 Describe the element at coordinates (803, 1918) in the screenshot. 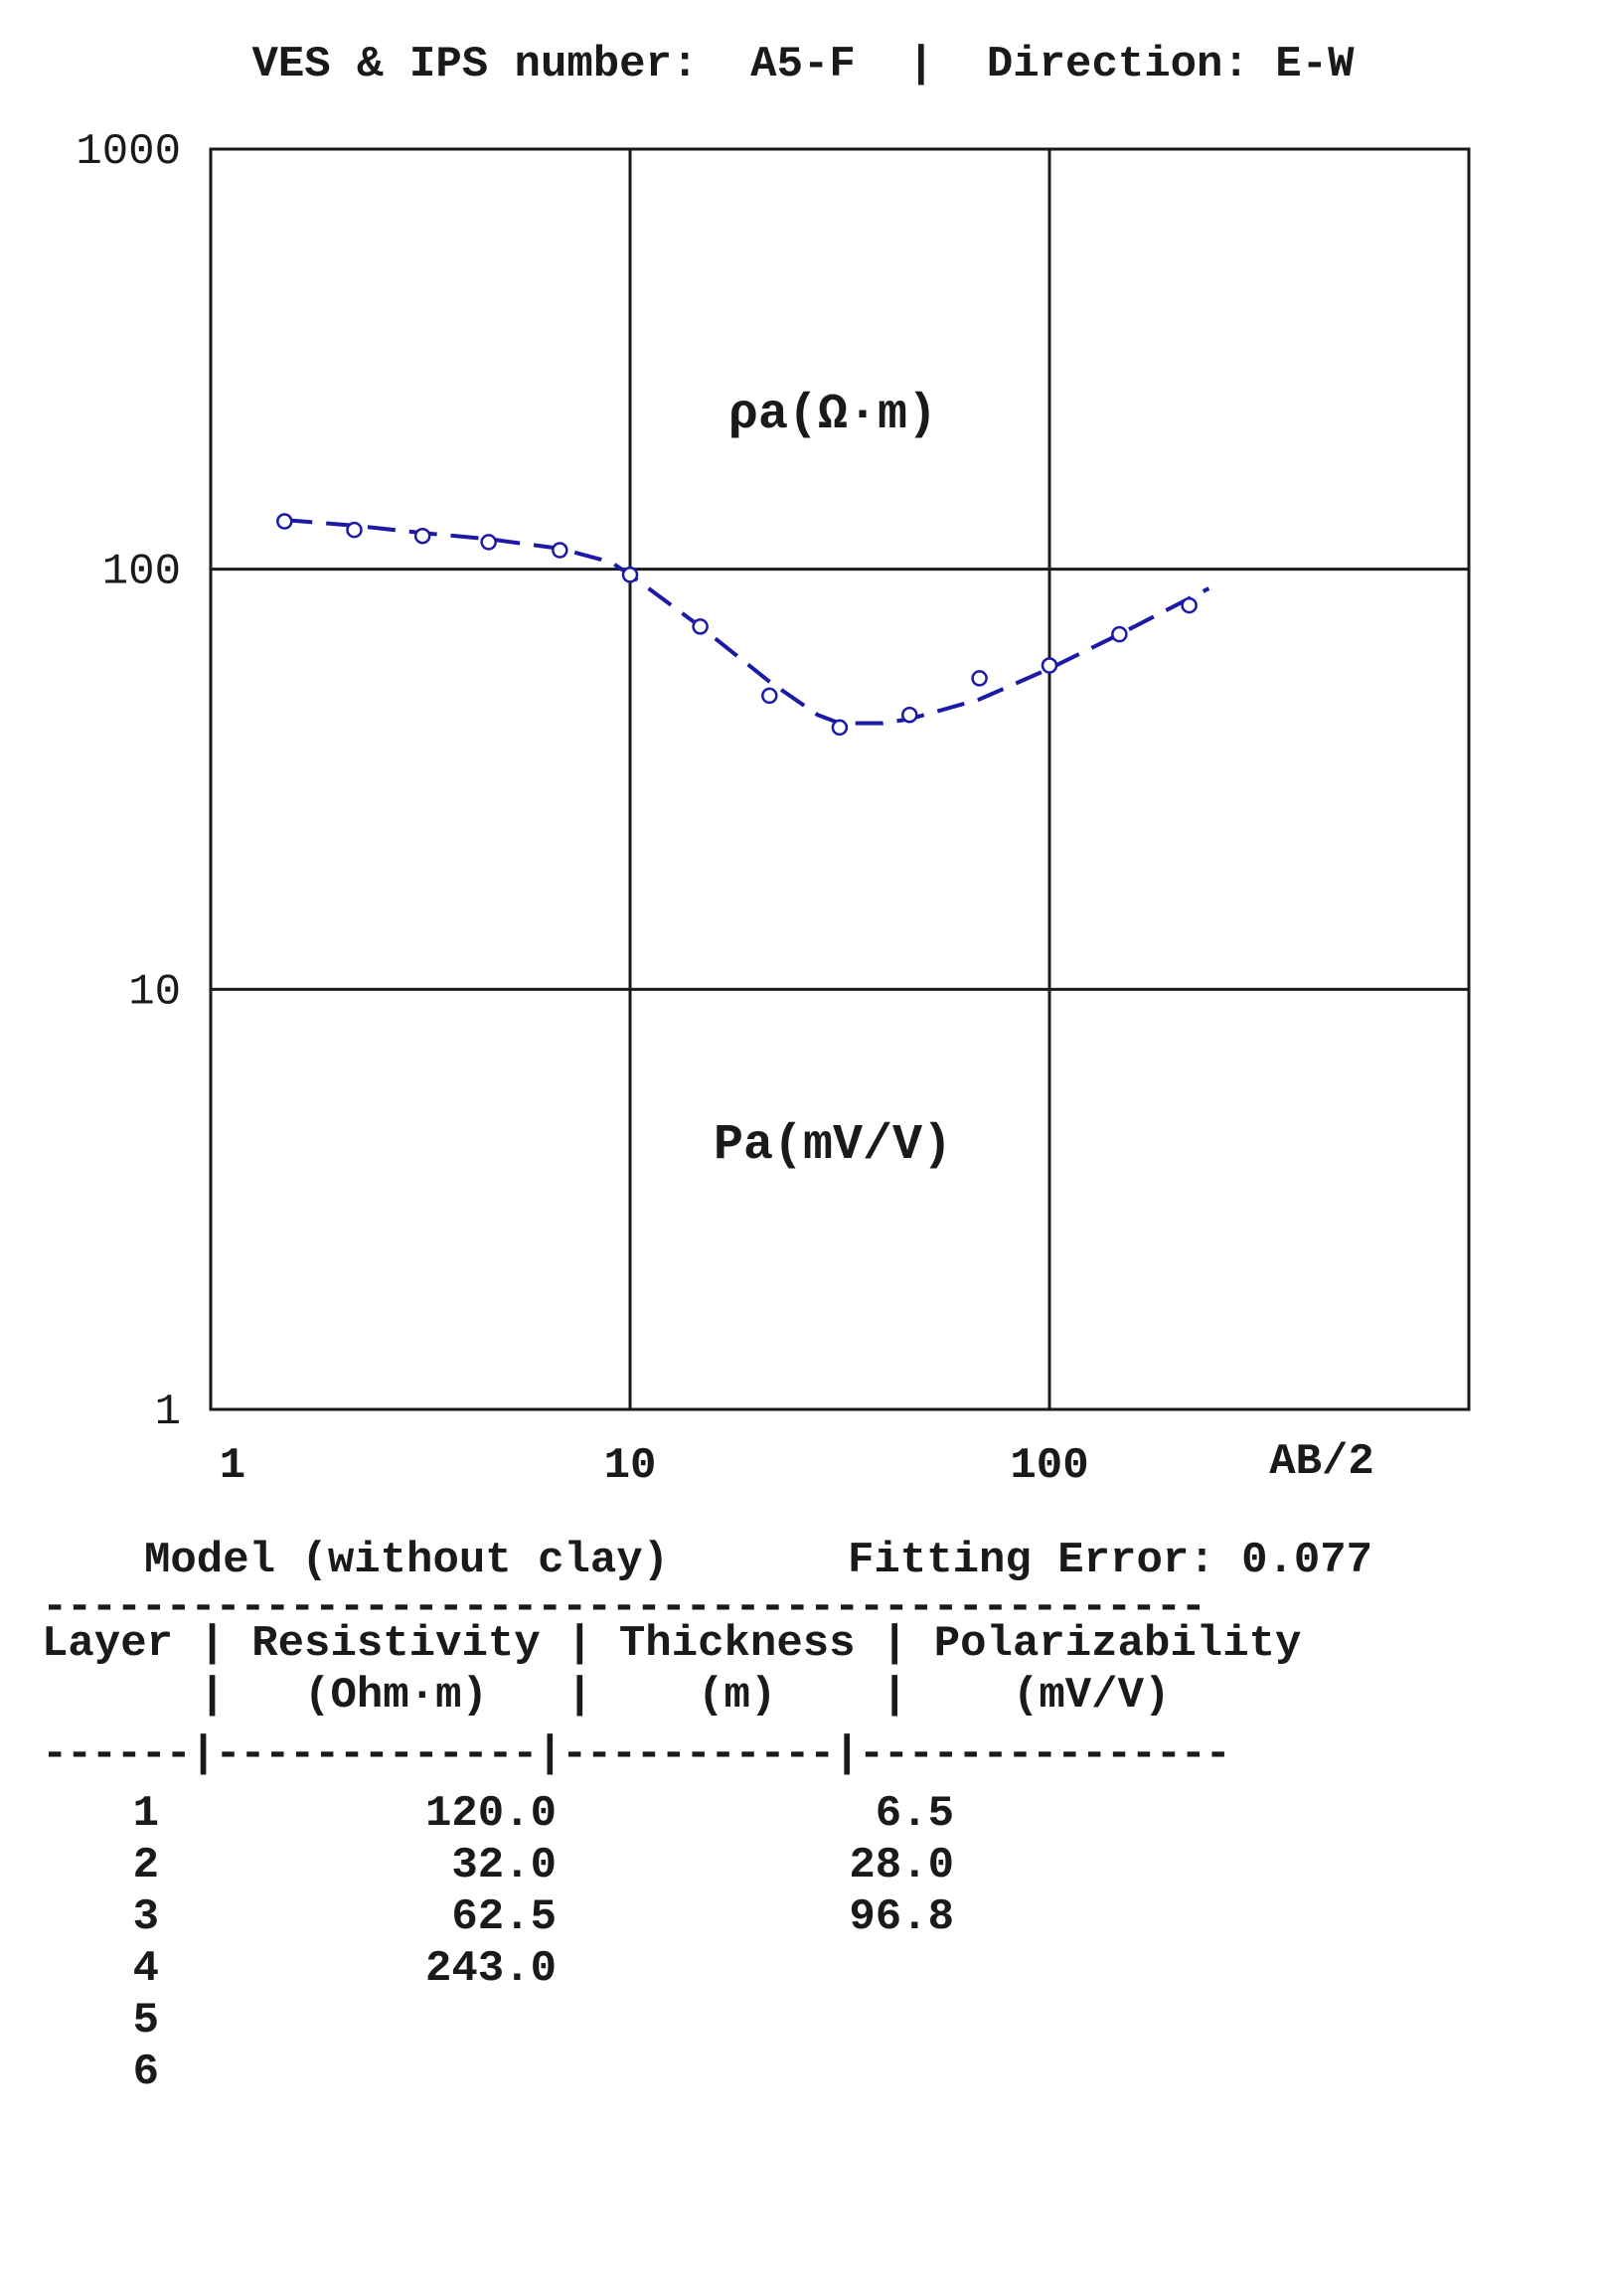

I see `table-row: 3 62.5 96.8` at that location.